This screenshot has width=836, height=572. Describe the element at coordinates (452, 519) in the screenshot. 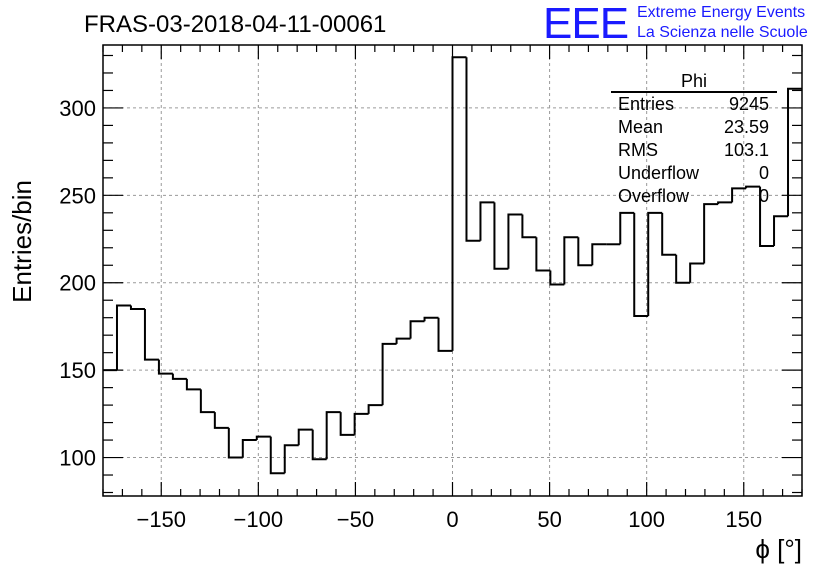

I see `x-tick-label: 0` at that location.